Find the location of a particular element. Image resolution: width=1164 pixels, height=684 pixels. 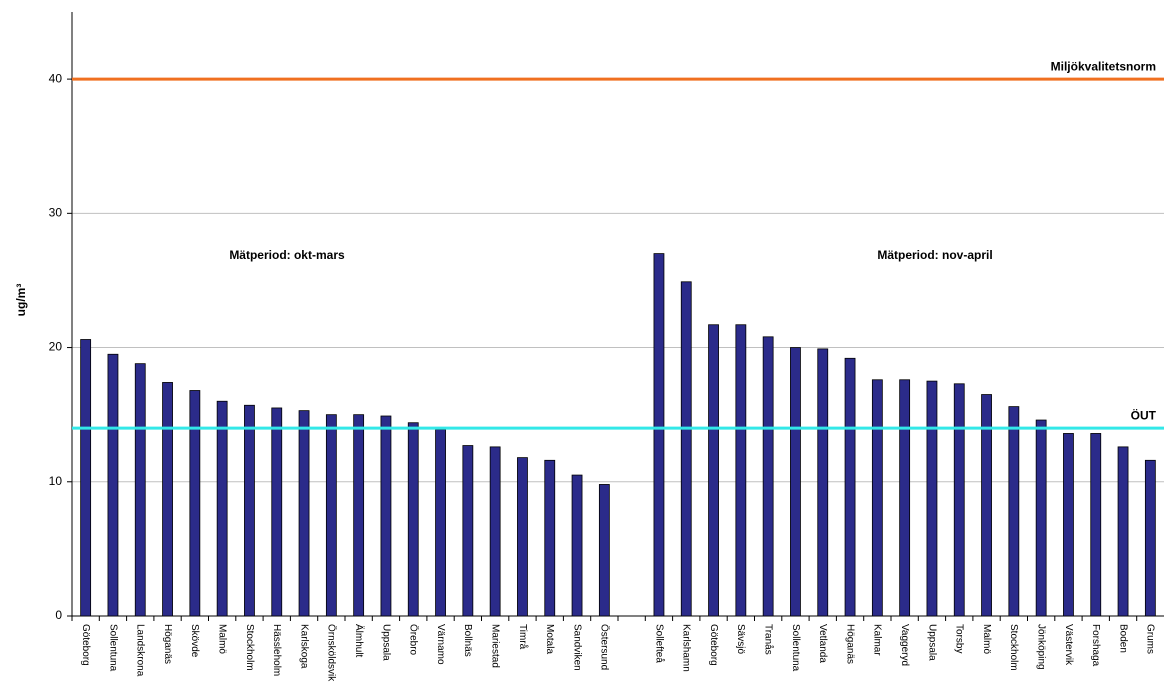

x-tick-label: Mariestad is located at coordinates (495, 646).